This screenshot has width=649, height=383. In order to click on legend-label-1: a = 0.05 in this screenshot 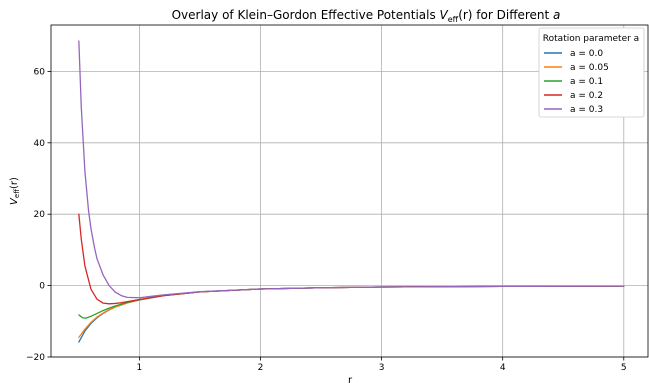, I will do `click(589, 68)`.